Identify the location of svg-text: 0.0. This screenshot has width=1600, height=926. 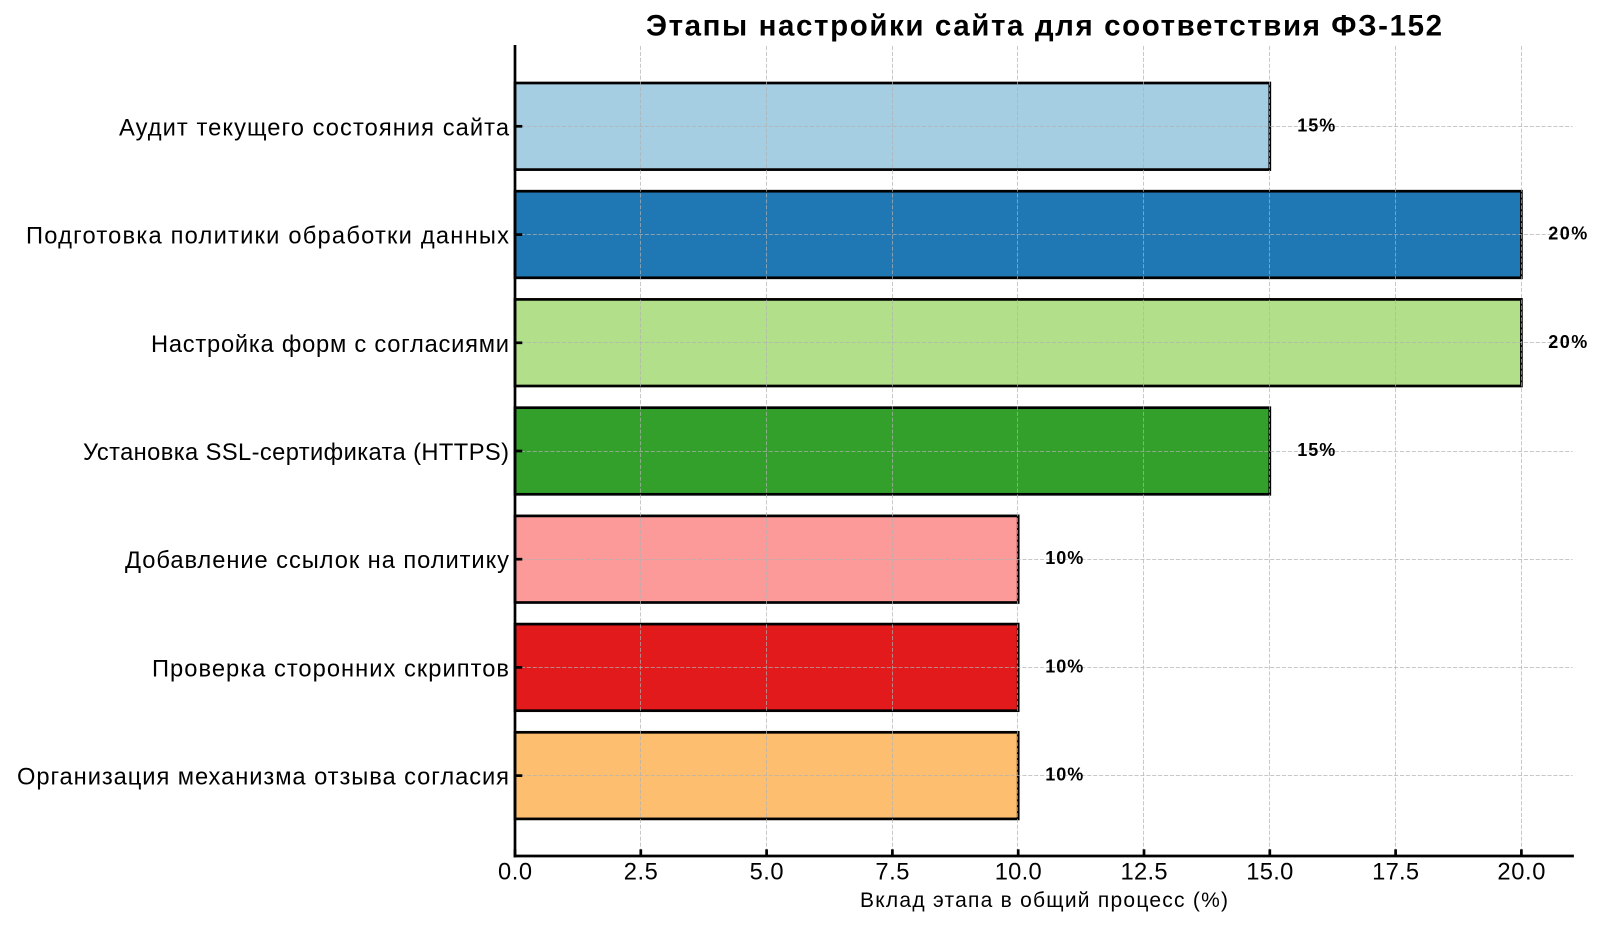
(515, 873).